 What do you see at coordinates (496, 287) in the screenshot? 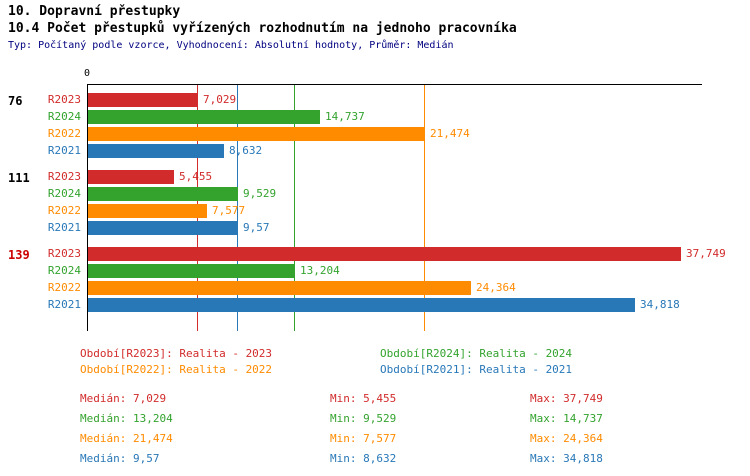
I see `bar-value-label-r2022-139: 24,364` at bounding box center [496, 287].